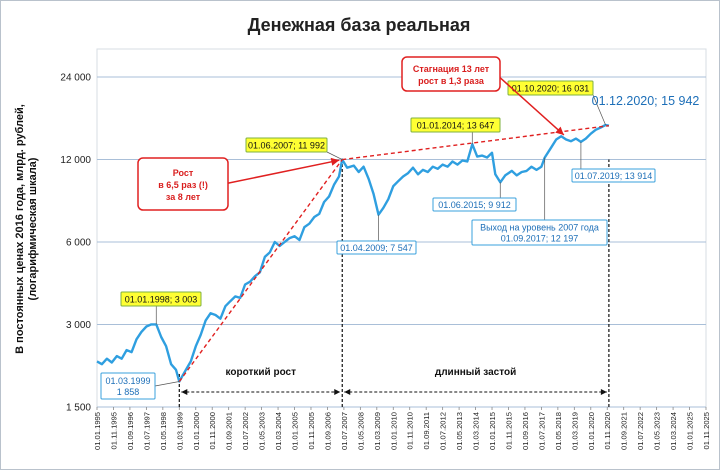 The height and width of the screenshot is (474, 720). Describe the element at coordinates (706, 430) in the screenshot. I see `x-tick-label: 01.11.2025` at that location.